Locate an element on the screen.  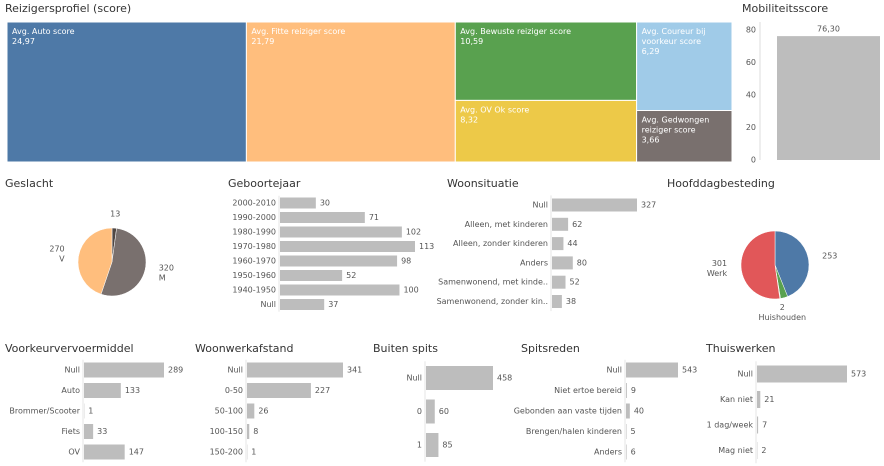
value-label: 80 is located at coordinates (582, 262).